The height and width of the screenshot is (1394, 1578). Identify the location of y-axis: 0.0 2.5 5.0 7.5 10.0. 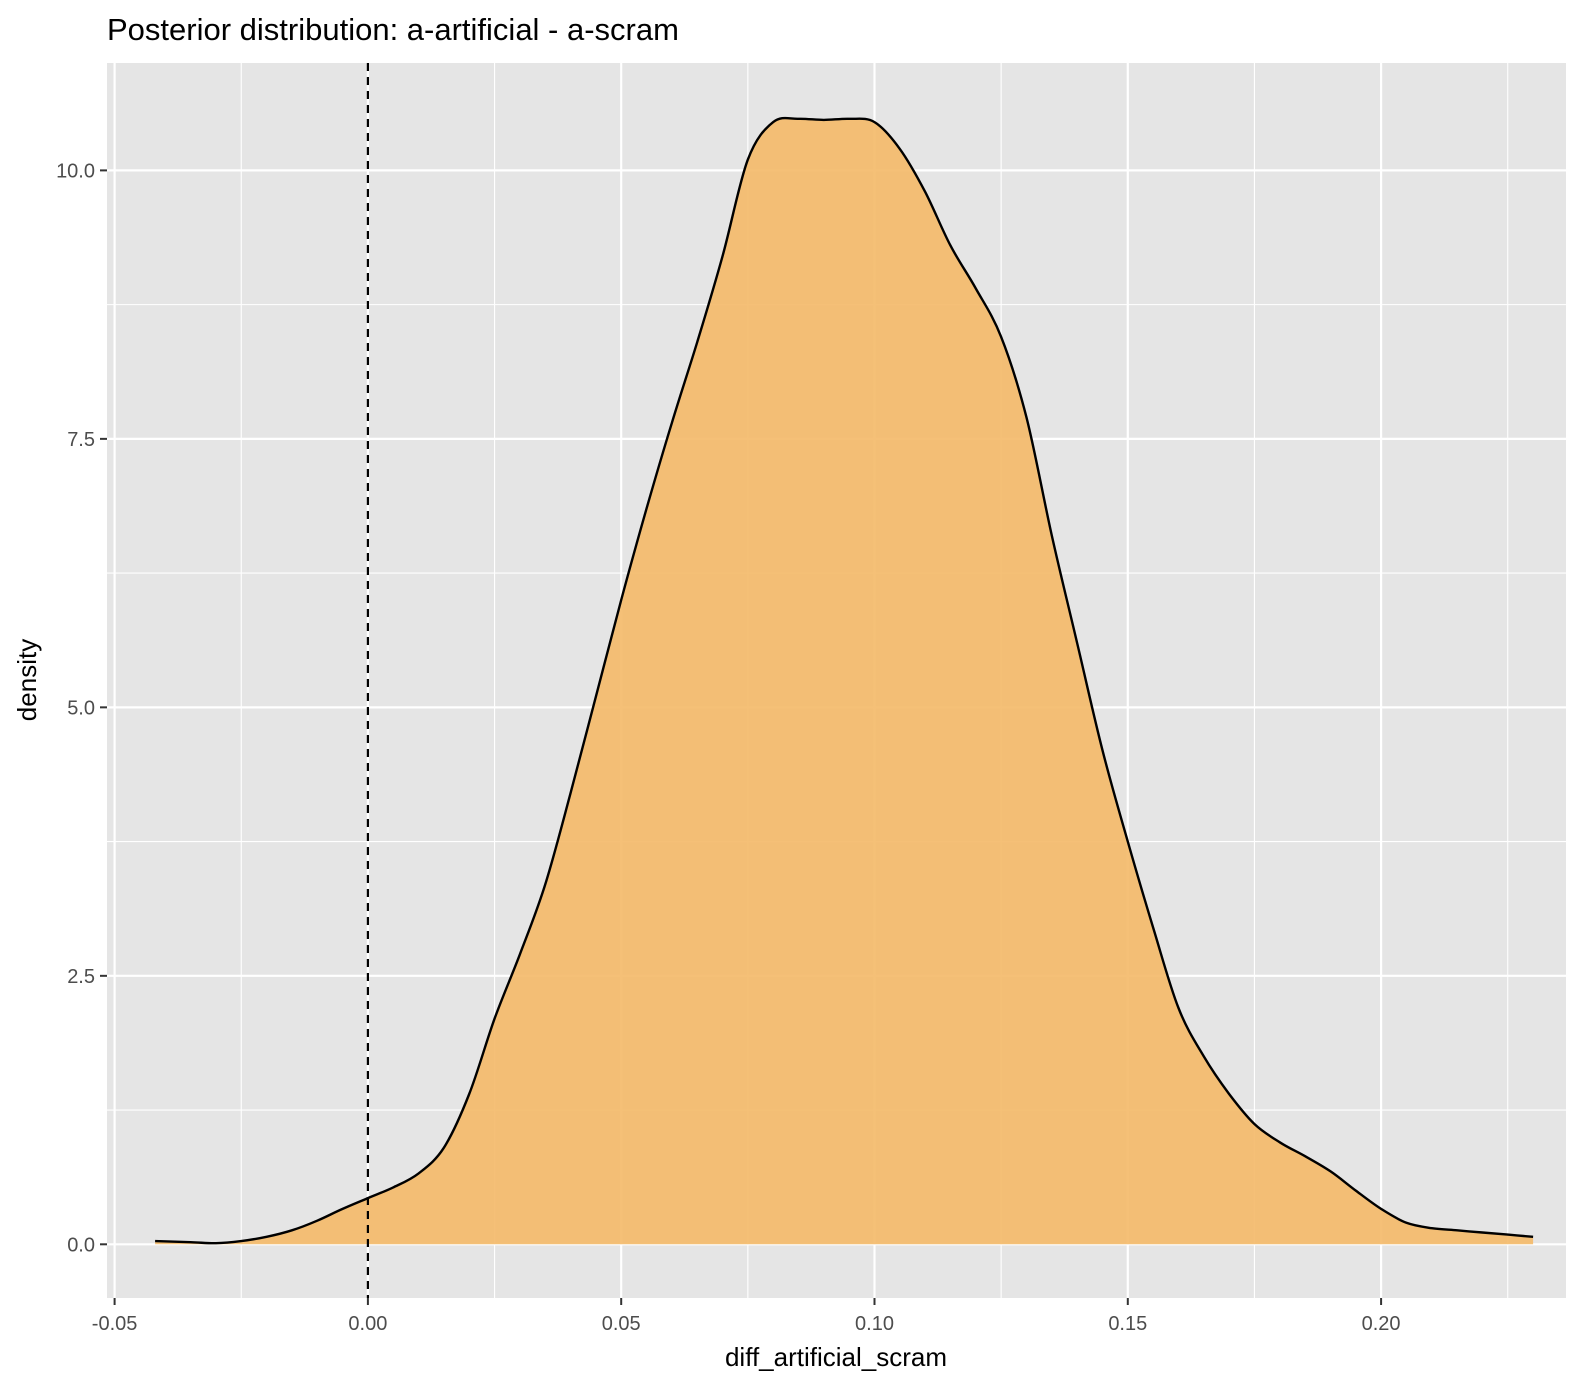
(81, 708).